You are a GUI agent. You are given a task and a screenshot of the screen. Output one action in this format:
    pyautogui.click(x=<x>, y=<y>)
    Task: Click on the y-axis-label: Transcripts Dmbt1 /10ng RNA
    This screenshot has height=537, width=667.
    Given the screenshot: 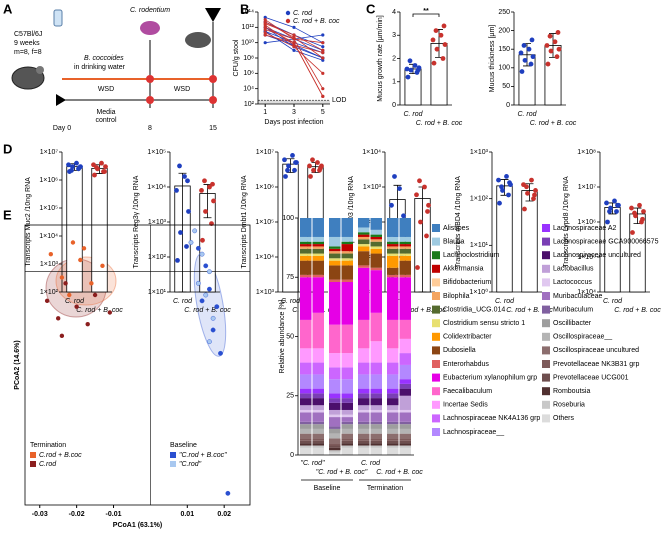 What is the action you would take?
    pyautogui.click(x=244, y=221)
    